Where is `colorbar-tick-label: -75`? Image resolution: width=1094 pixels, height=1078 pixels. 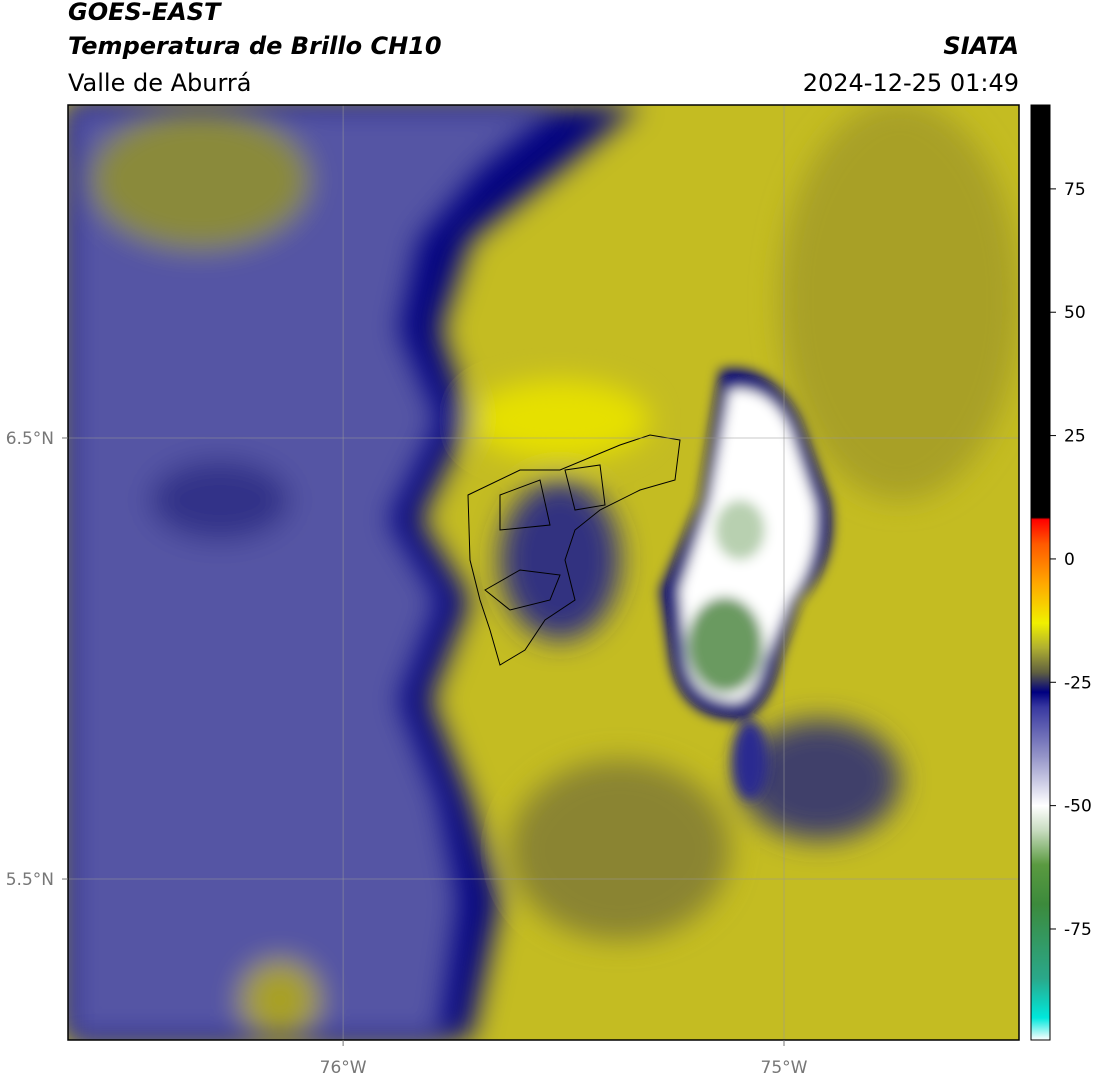 colorbar-tick-label: -75 is located at coordinates (1078, 930).